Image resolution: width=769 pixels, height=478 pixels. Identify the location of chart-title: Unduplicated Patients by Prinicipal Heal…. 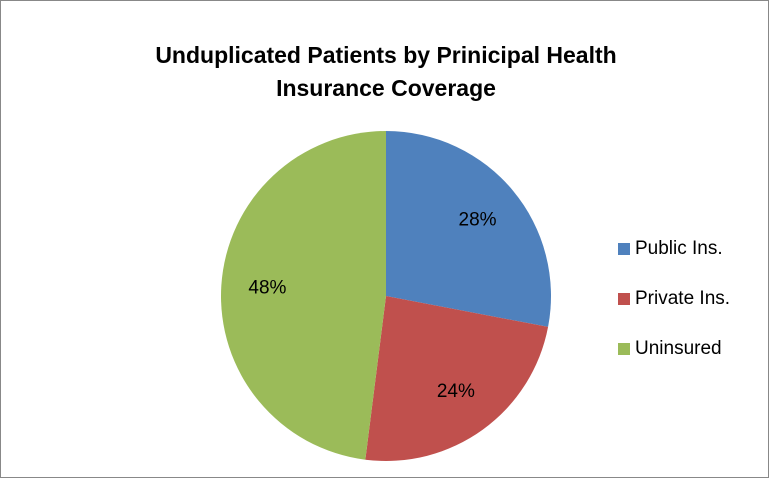
(386, 71).